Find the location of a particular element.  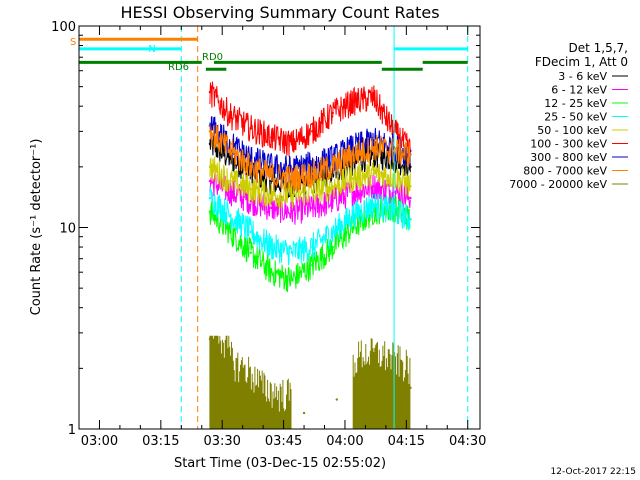

series-800-7000-keV is located at coordinates (310, 158).